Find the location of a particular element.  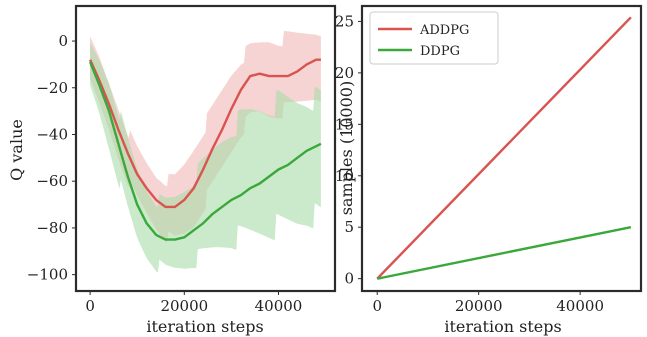

samples-legend: ADDPG DDPG is located at coordinates (434, 38).